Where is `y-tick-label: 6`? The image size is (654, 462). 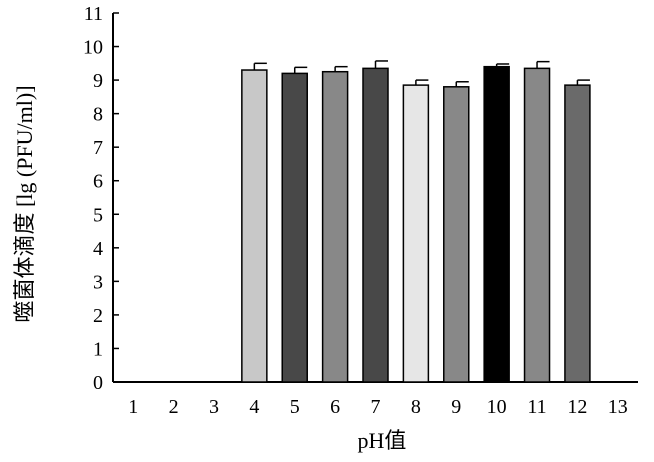
y-tick-label: 6 is located at coordinates (98, 182).